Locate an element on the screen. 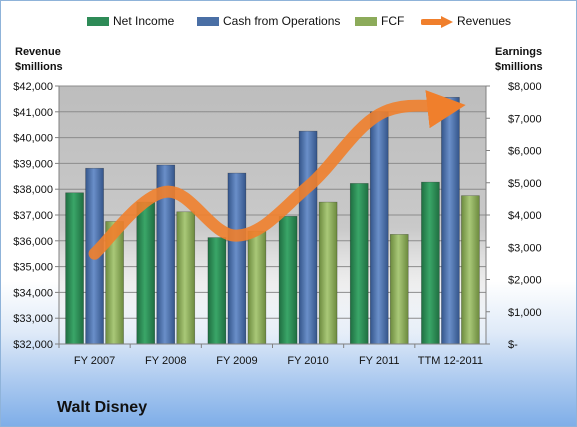  legend-swatch-net-income is located at coordinates (98, 22).